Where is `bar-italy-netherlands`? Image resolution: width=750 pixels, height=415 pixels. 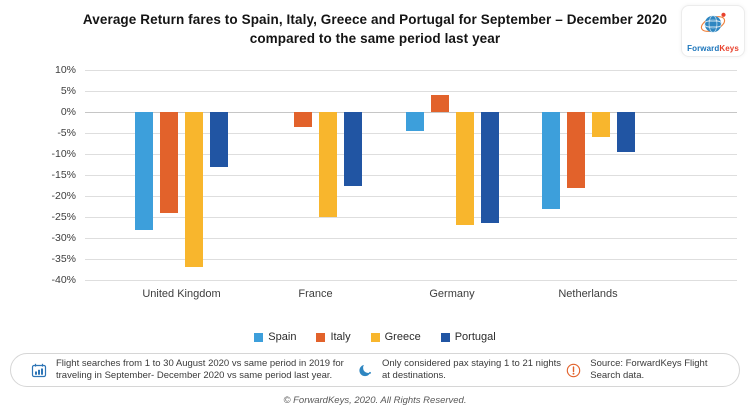
bar-italy-netherlands is located at coordinates (575, 150).